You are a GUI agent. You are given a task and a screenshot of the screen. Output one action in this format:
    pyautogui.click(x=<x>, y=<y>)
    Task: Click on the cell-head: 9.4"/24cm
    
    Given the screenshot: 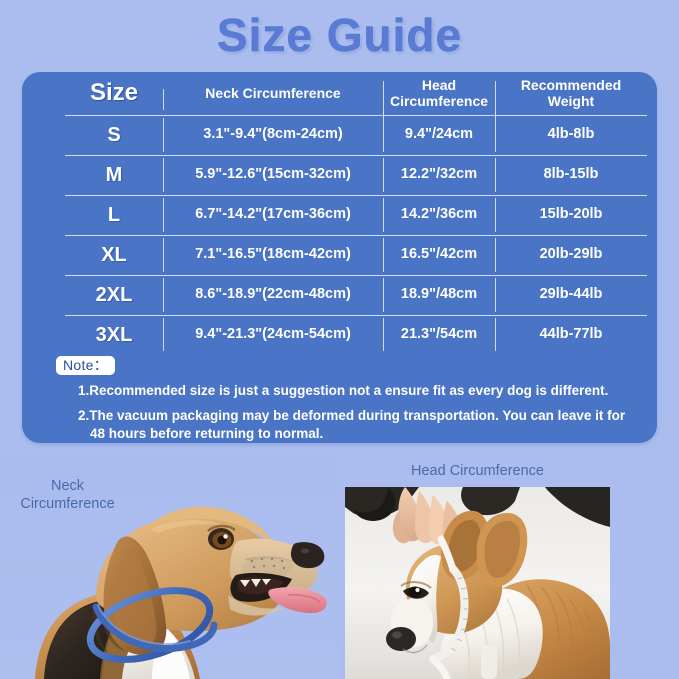 What is the action you would take?
    pyautogui.click(x=439, y=135)
    